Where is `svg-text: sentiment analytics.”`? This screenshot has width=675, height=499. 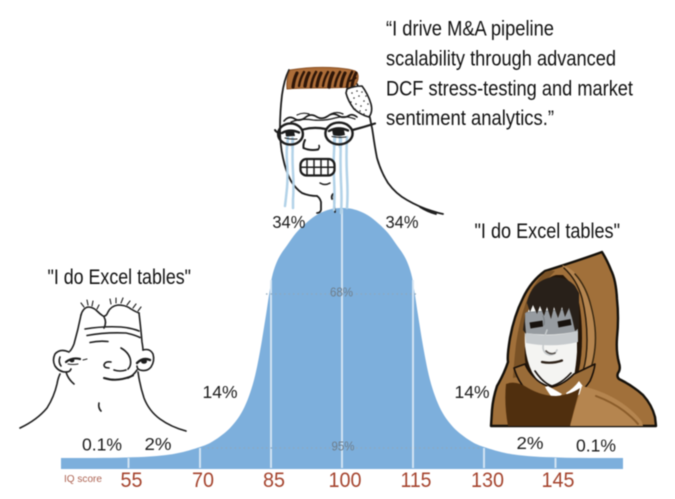 svg-text: sentiment analytics.” is located at coordinates (470, 118).